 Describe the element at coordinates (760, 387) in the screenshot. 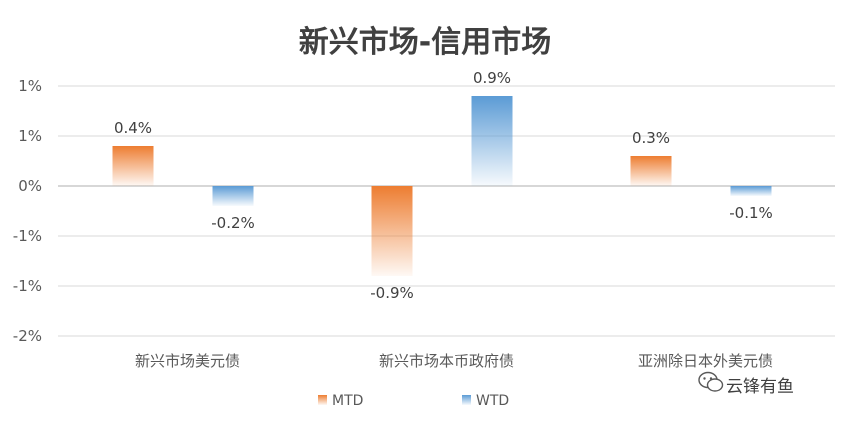

I see `watermark-text: 云锋有鱼` at that location.